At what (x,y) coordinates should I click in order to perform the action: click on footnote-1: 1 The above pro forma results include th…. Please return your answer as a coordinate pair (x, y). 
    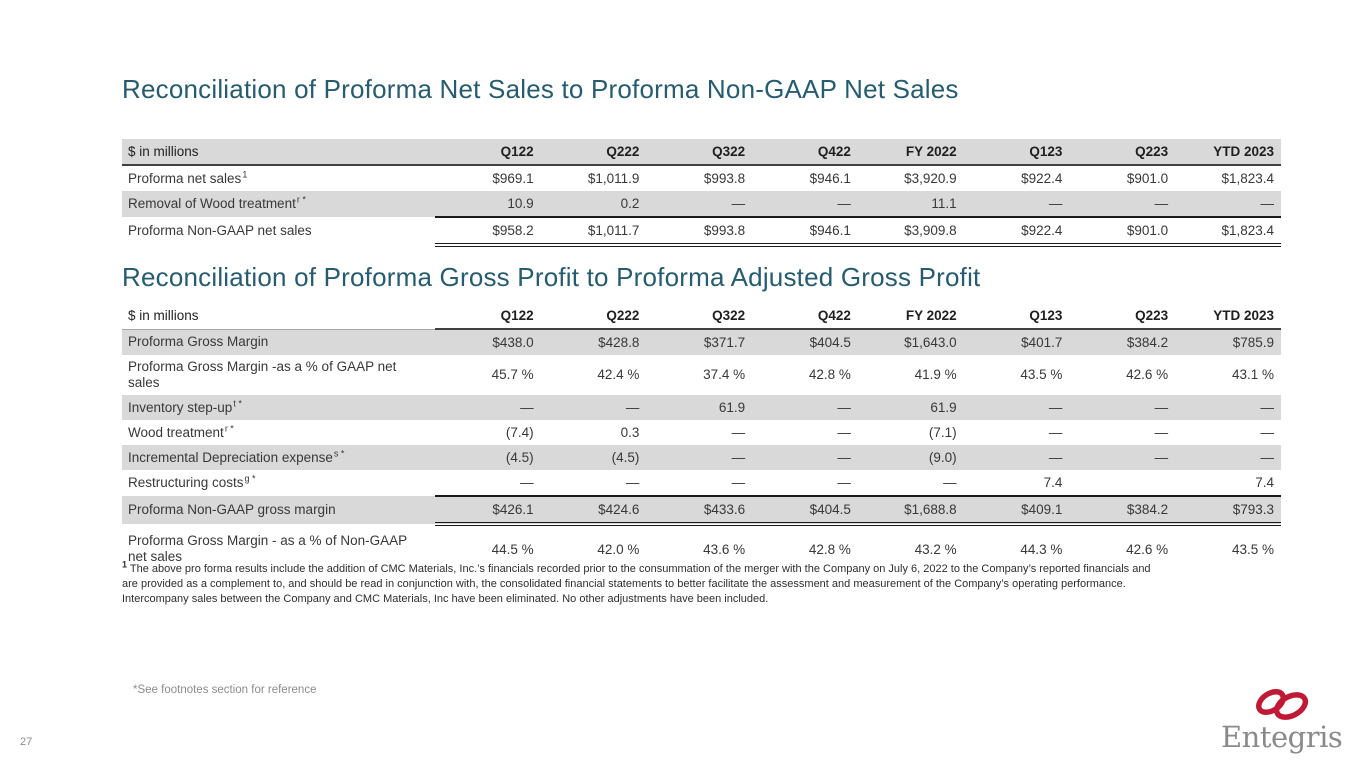
    Looking at the image, I should click on (642, 583).